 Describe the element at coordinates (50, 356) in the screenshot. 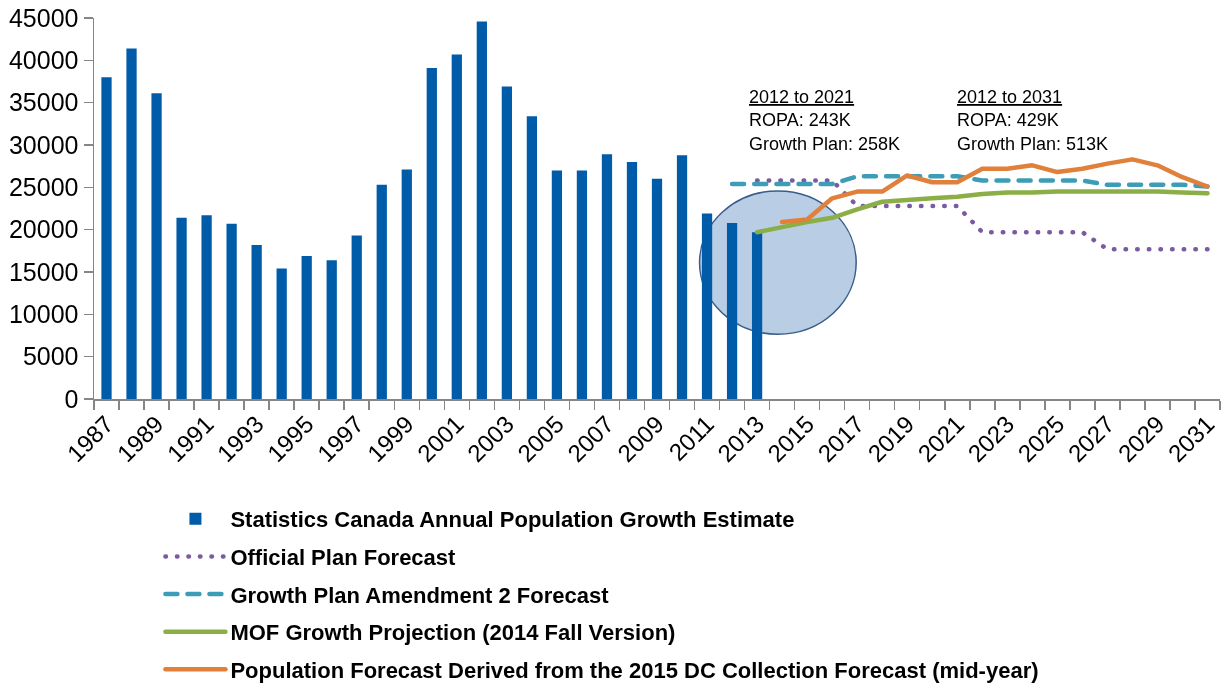

I see `y-tick-label: 5000` at that location.